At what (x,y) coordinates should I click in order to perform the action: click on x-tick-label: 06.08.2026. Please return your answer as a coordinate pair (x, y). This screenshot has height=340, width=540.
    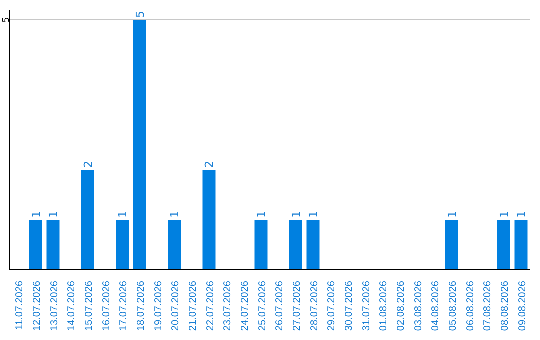
    Looking at the image, I should click on (470, 306).